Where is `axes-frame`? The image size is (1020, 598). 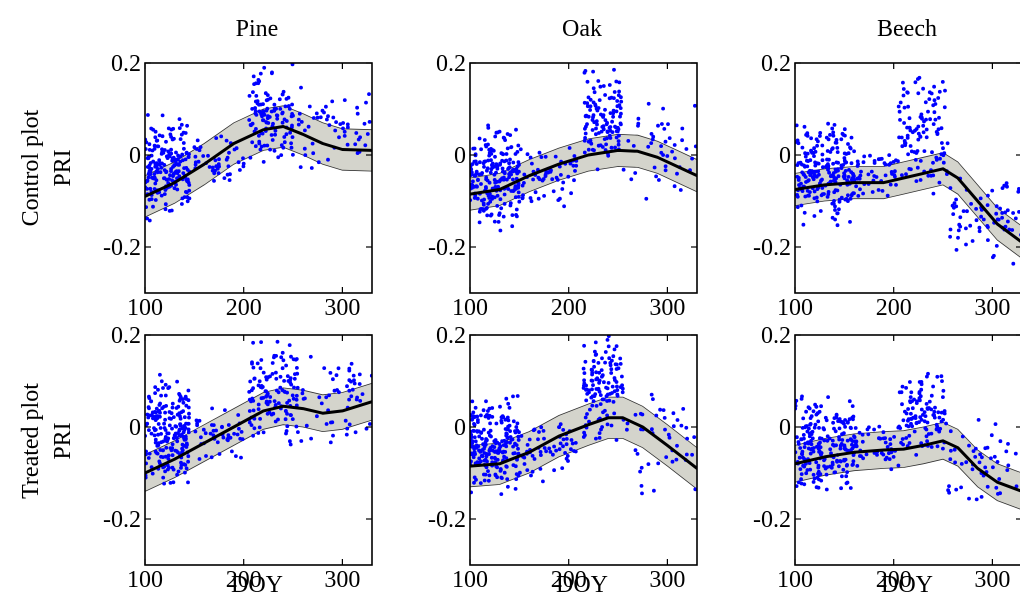
axes-frame is located at coordinates (907, 178).